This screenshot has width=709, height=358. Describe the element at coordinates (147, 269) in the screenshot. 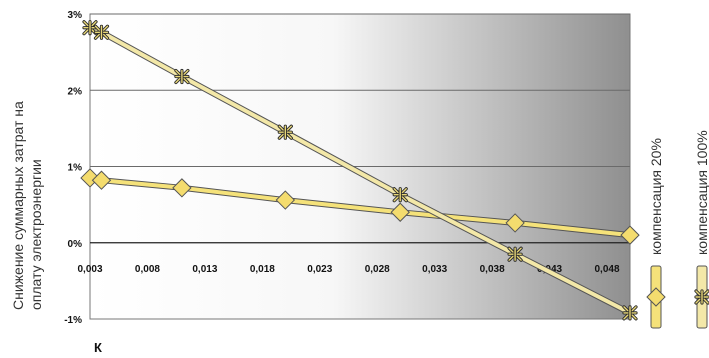

I see `x-tick-label: 0,008` at that location.